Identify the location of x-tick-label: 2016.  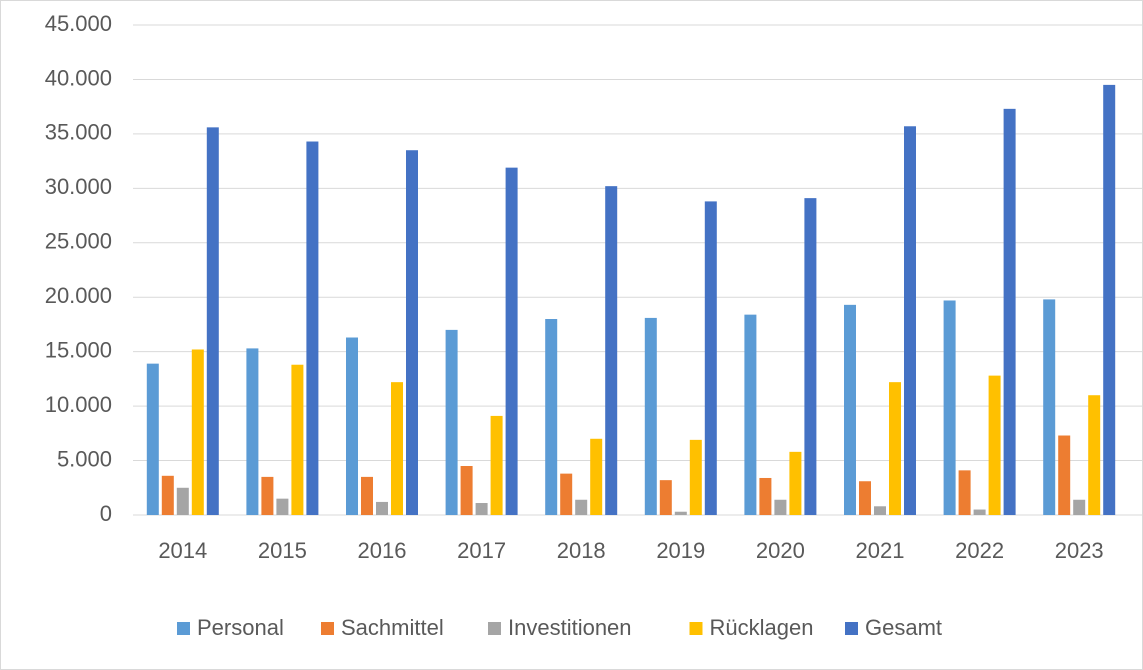
(382, 550).